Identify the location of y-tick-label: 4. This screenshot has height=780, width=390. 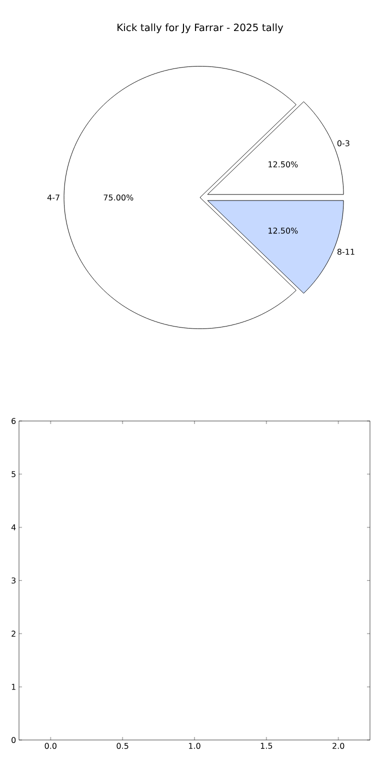
(13, 527).